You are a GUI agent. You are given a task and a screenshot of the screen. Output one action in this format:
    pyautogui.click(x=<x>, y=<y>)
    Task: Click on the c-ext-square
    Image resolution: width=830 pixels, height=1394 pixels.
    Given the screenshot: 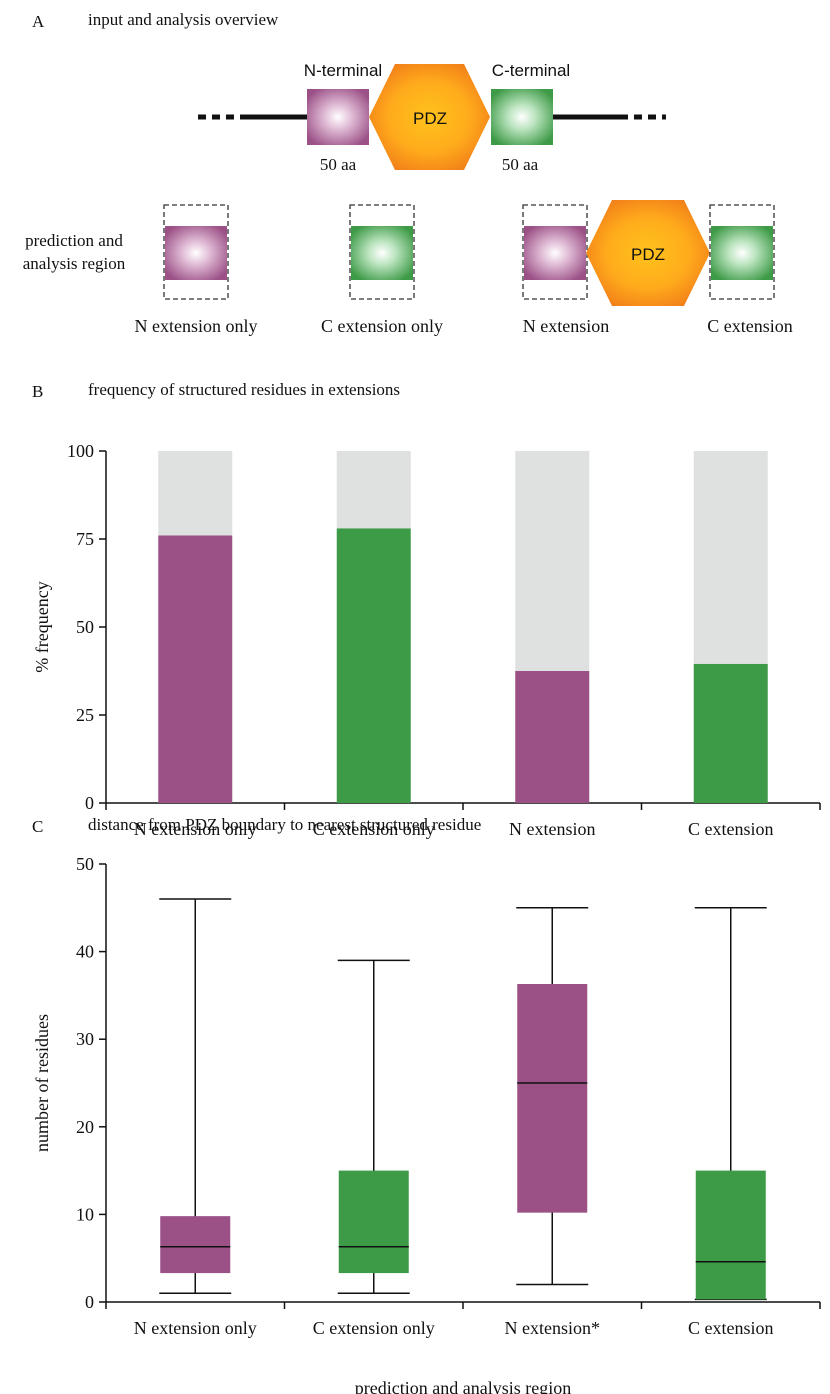 What is the action you would take?
    pyautogui.click(x=742, y=253)
    